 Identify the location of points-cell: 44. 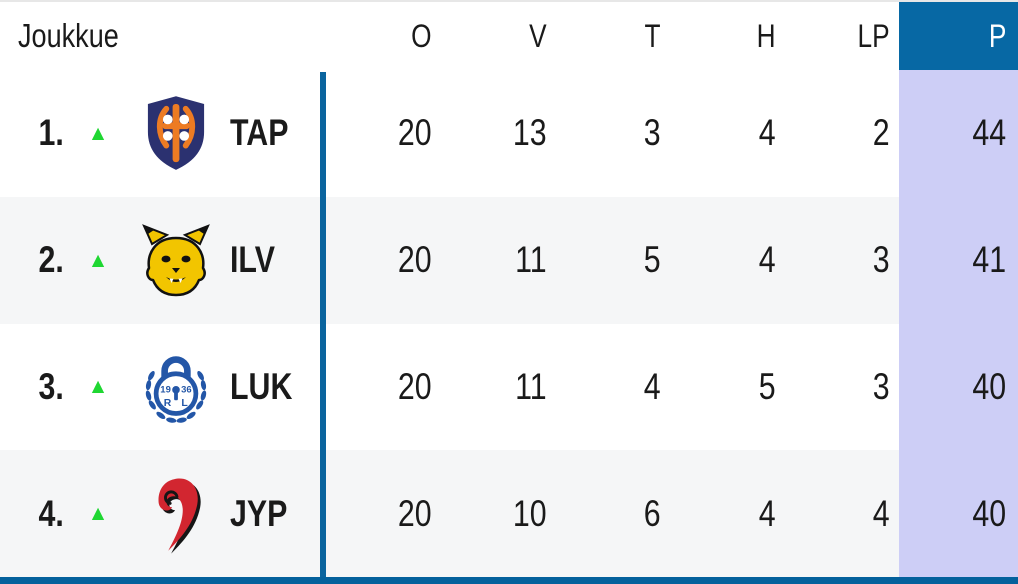
(958, 133).